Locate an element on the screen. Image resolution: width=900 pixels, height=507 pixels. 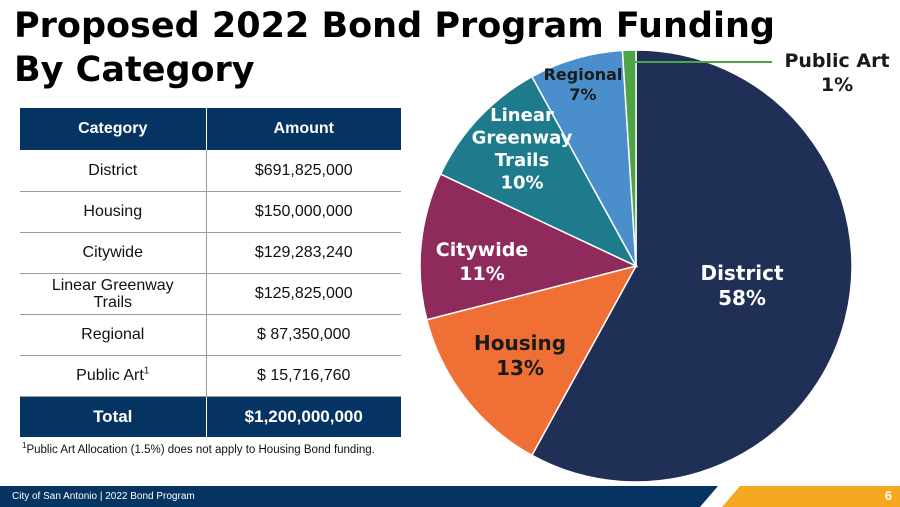
category-cell: Housing is located at coordinates (113, 212).